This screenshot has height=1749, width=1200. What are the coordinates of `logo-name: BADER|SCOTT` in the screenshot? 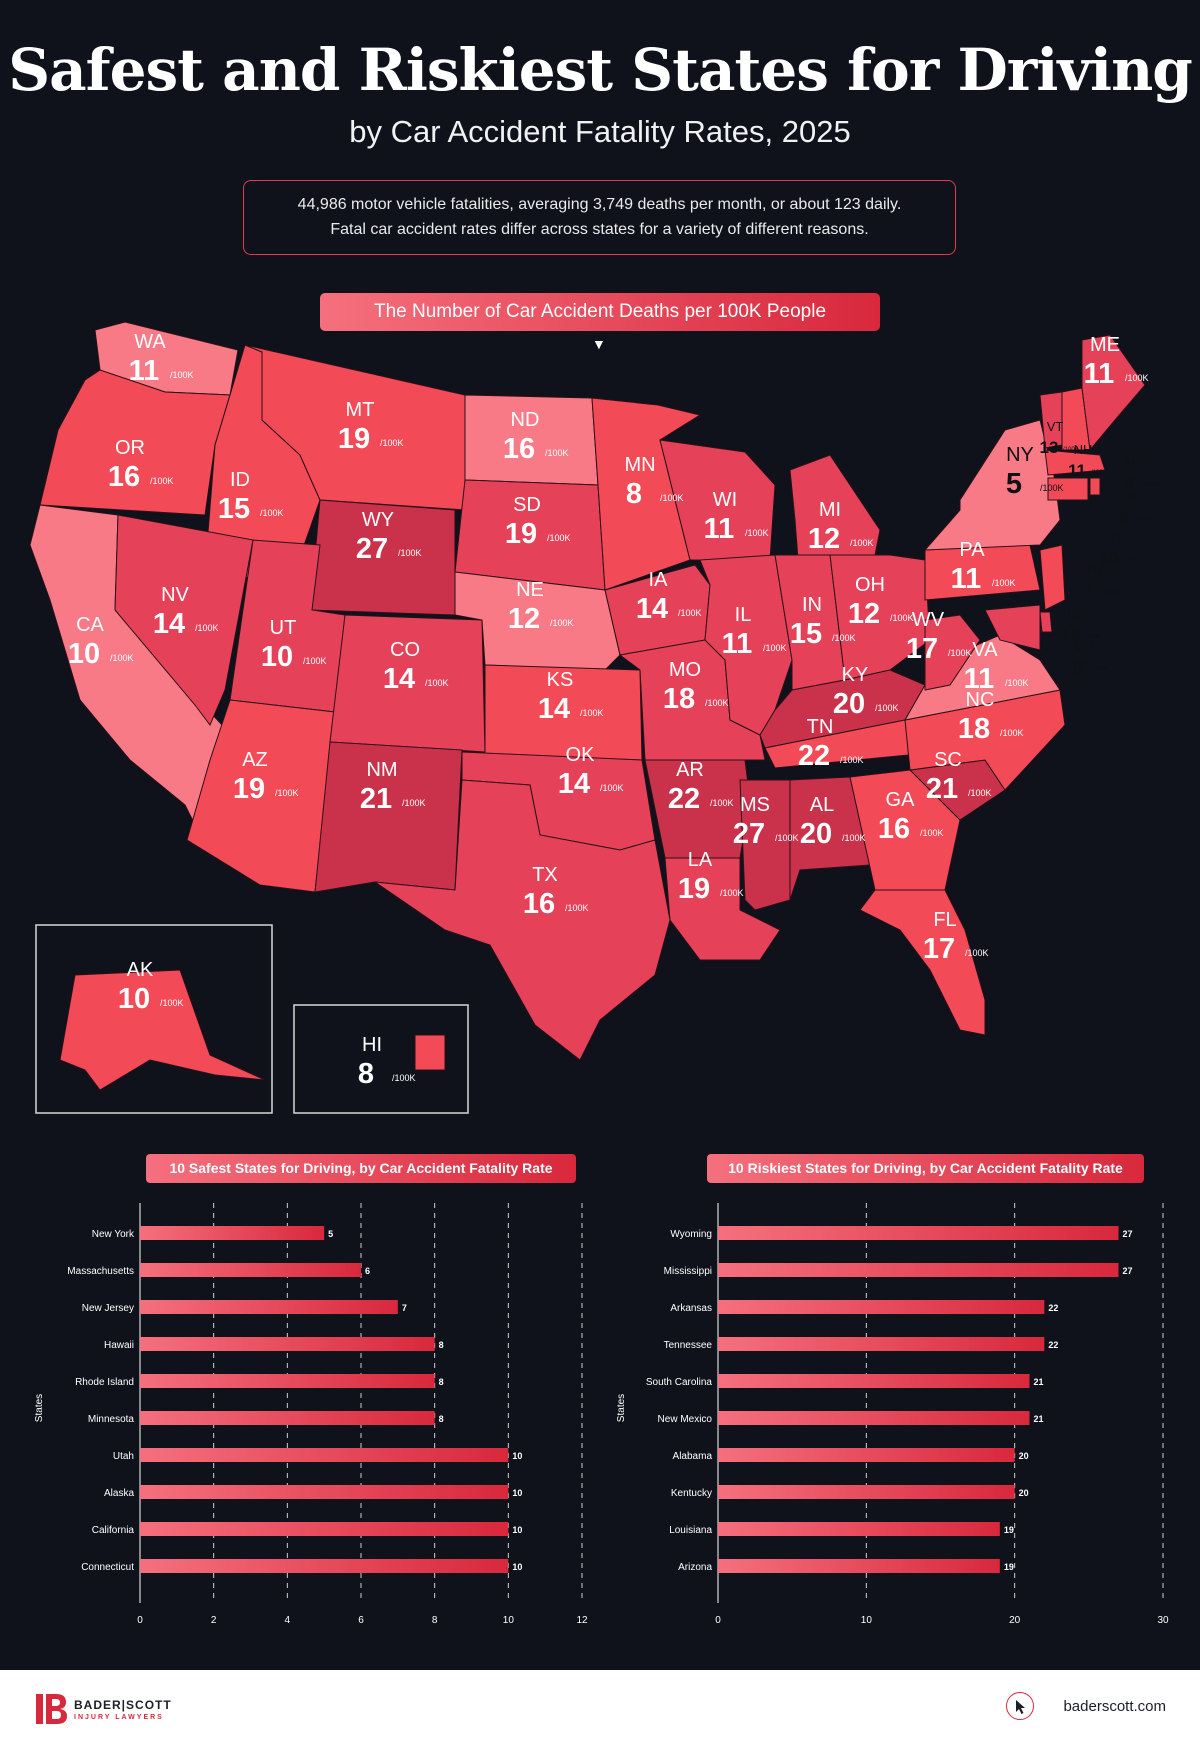 It's located at (123, 1705).